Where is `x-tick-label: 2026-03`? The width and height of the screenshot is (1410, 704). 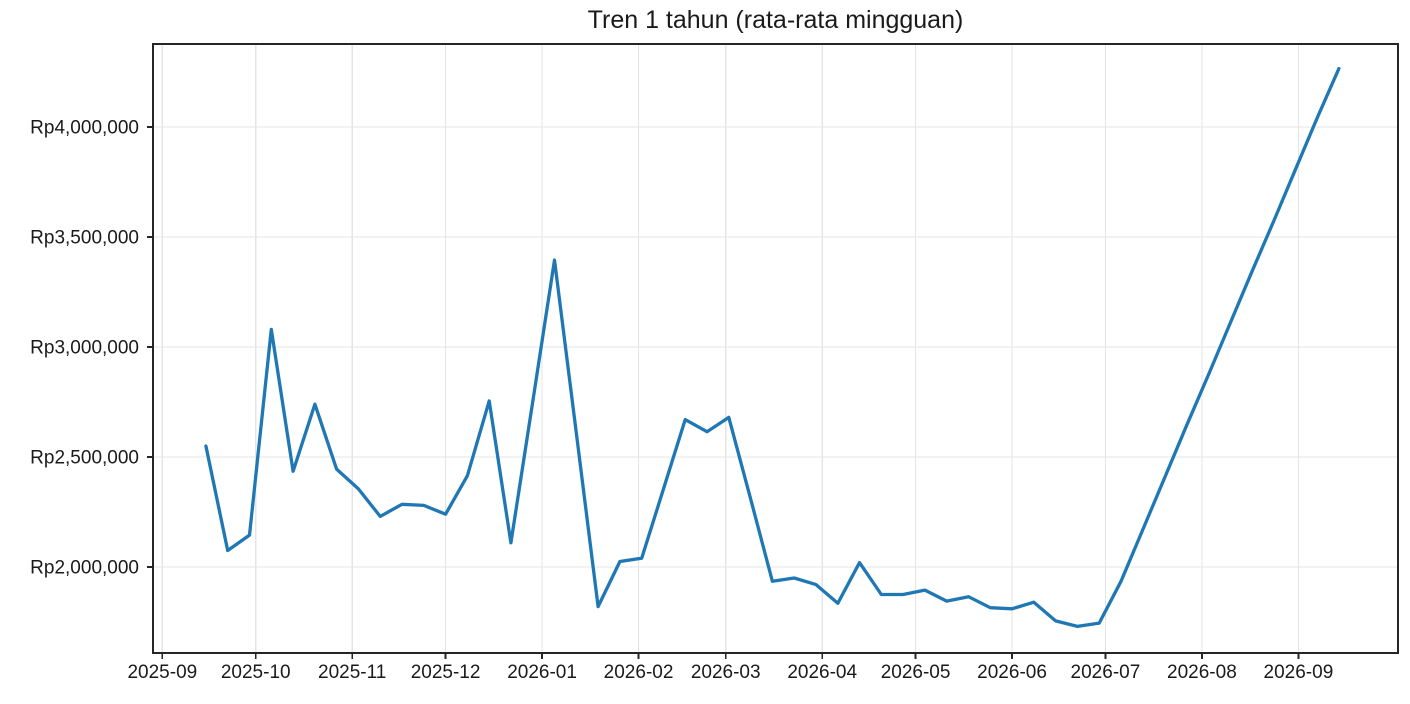 x-tick-label: 2026-03 is located at coordinates (726, 672).